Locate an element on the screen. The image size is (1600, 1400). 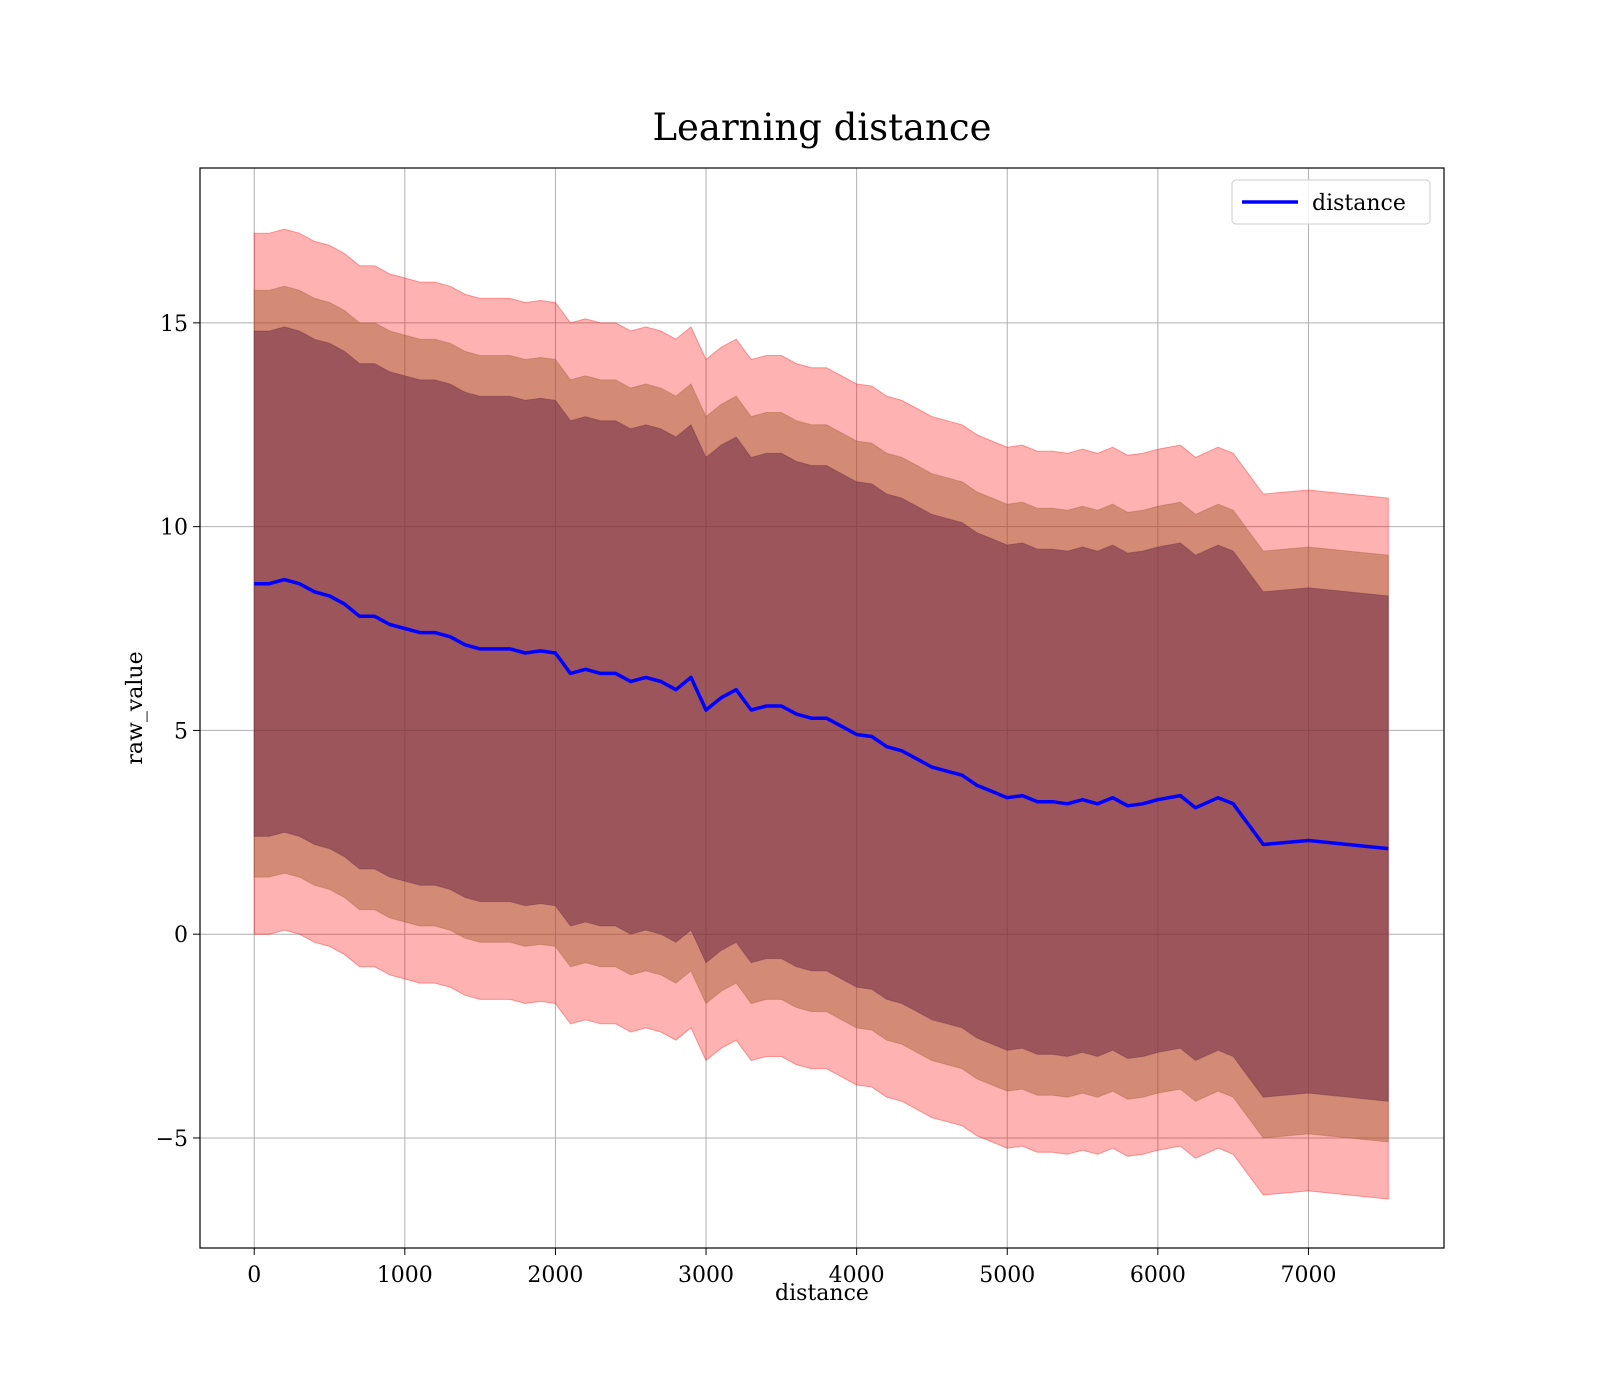
x-tick-label: 7000 is located at coordinates (1308, 1275).